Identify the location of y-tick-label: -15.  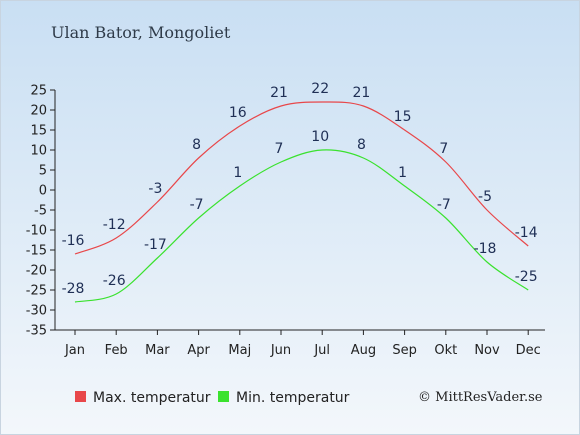
(36, 251).